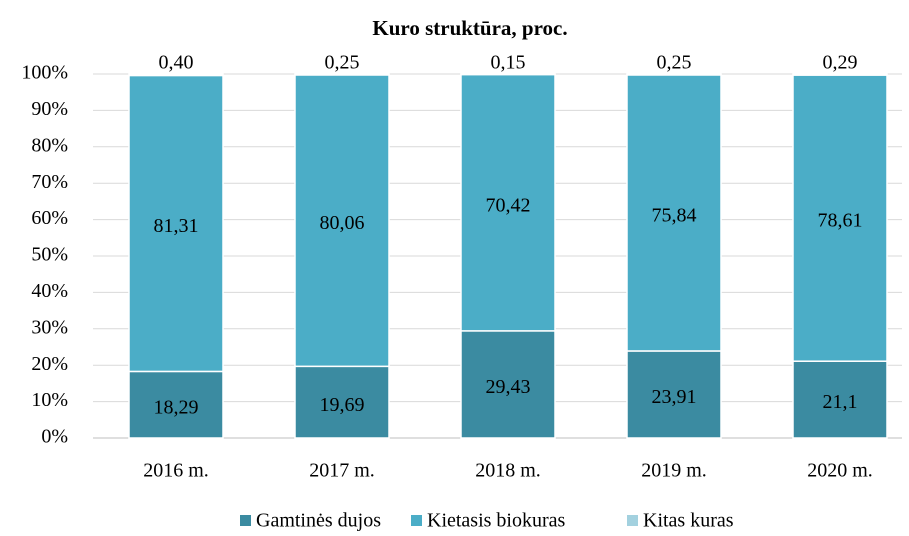  What do you see at coordinates (49, 255) in the screenshot?
I see `y-tick-label: 50%` at bounding box center [49, 255].